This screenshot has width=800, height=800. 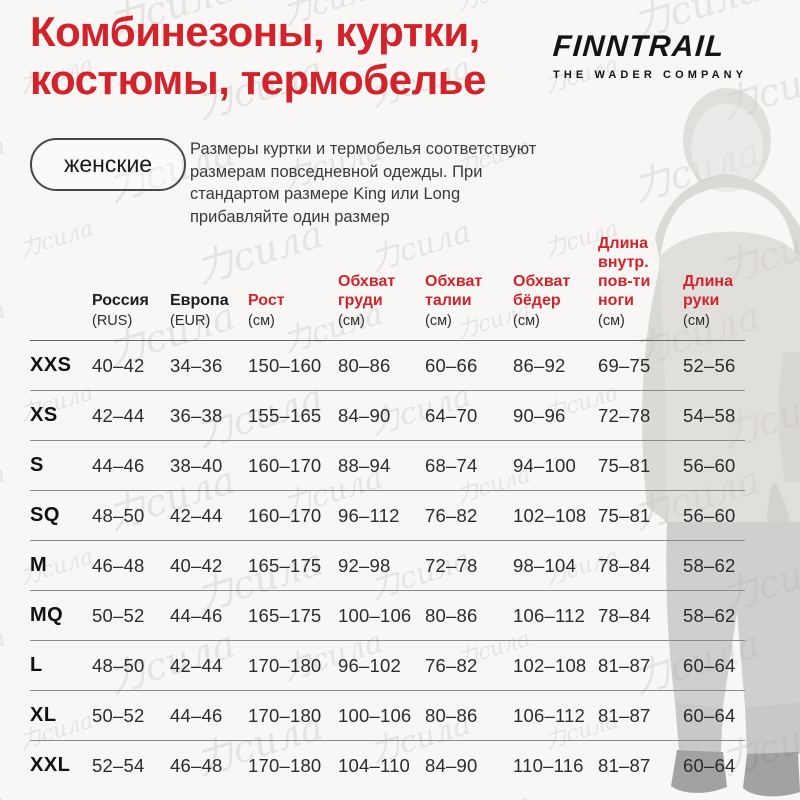 I want to click on column-header-label: Обхват талии, so click(x=454, y=291).